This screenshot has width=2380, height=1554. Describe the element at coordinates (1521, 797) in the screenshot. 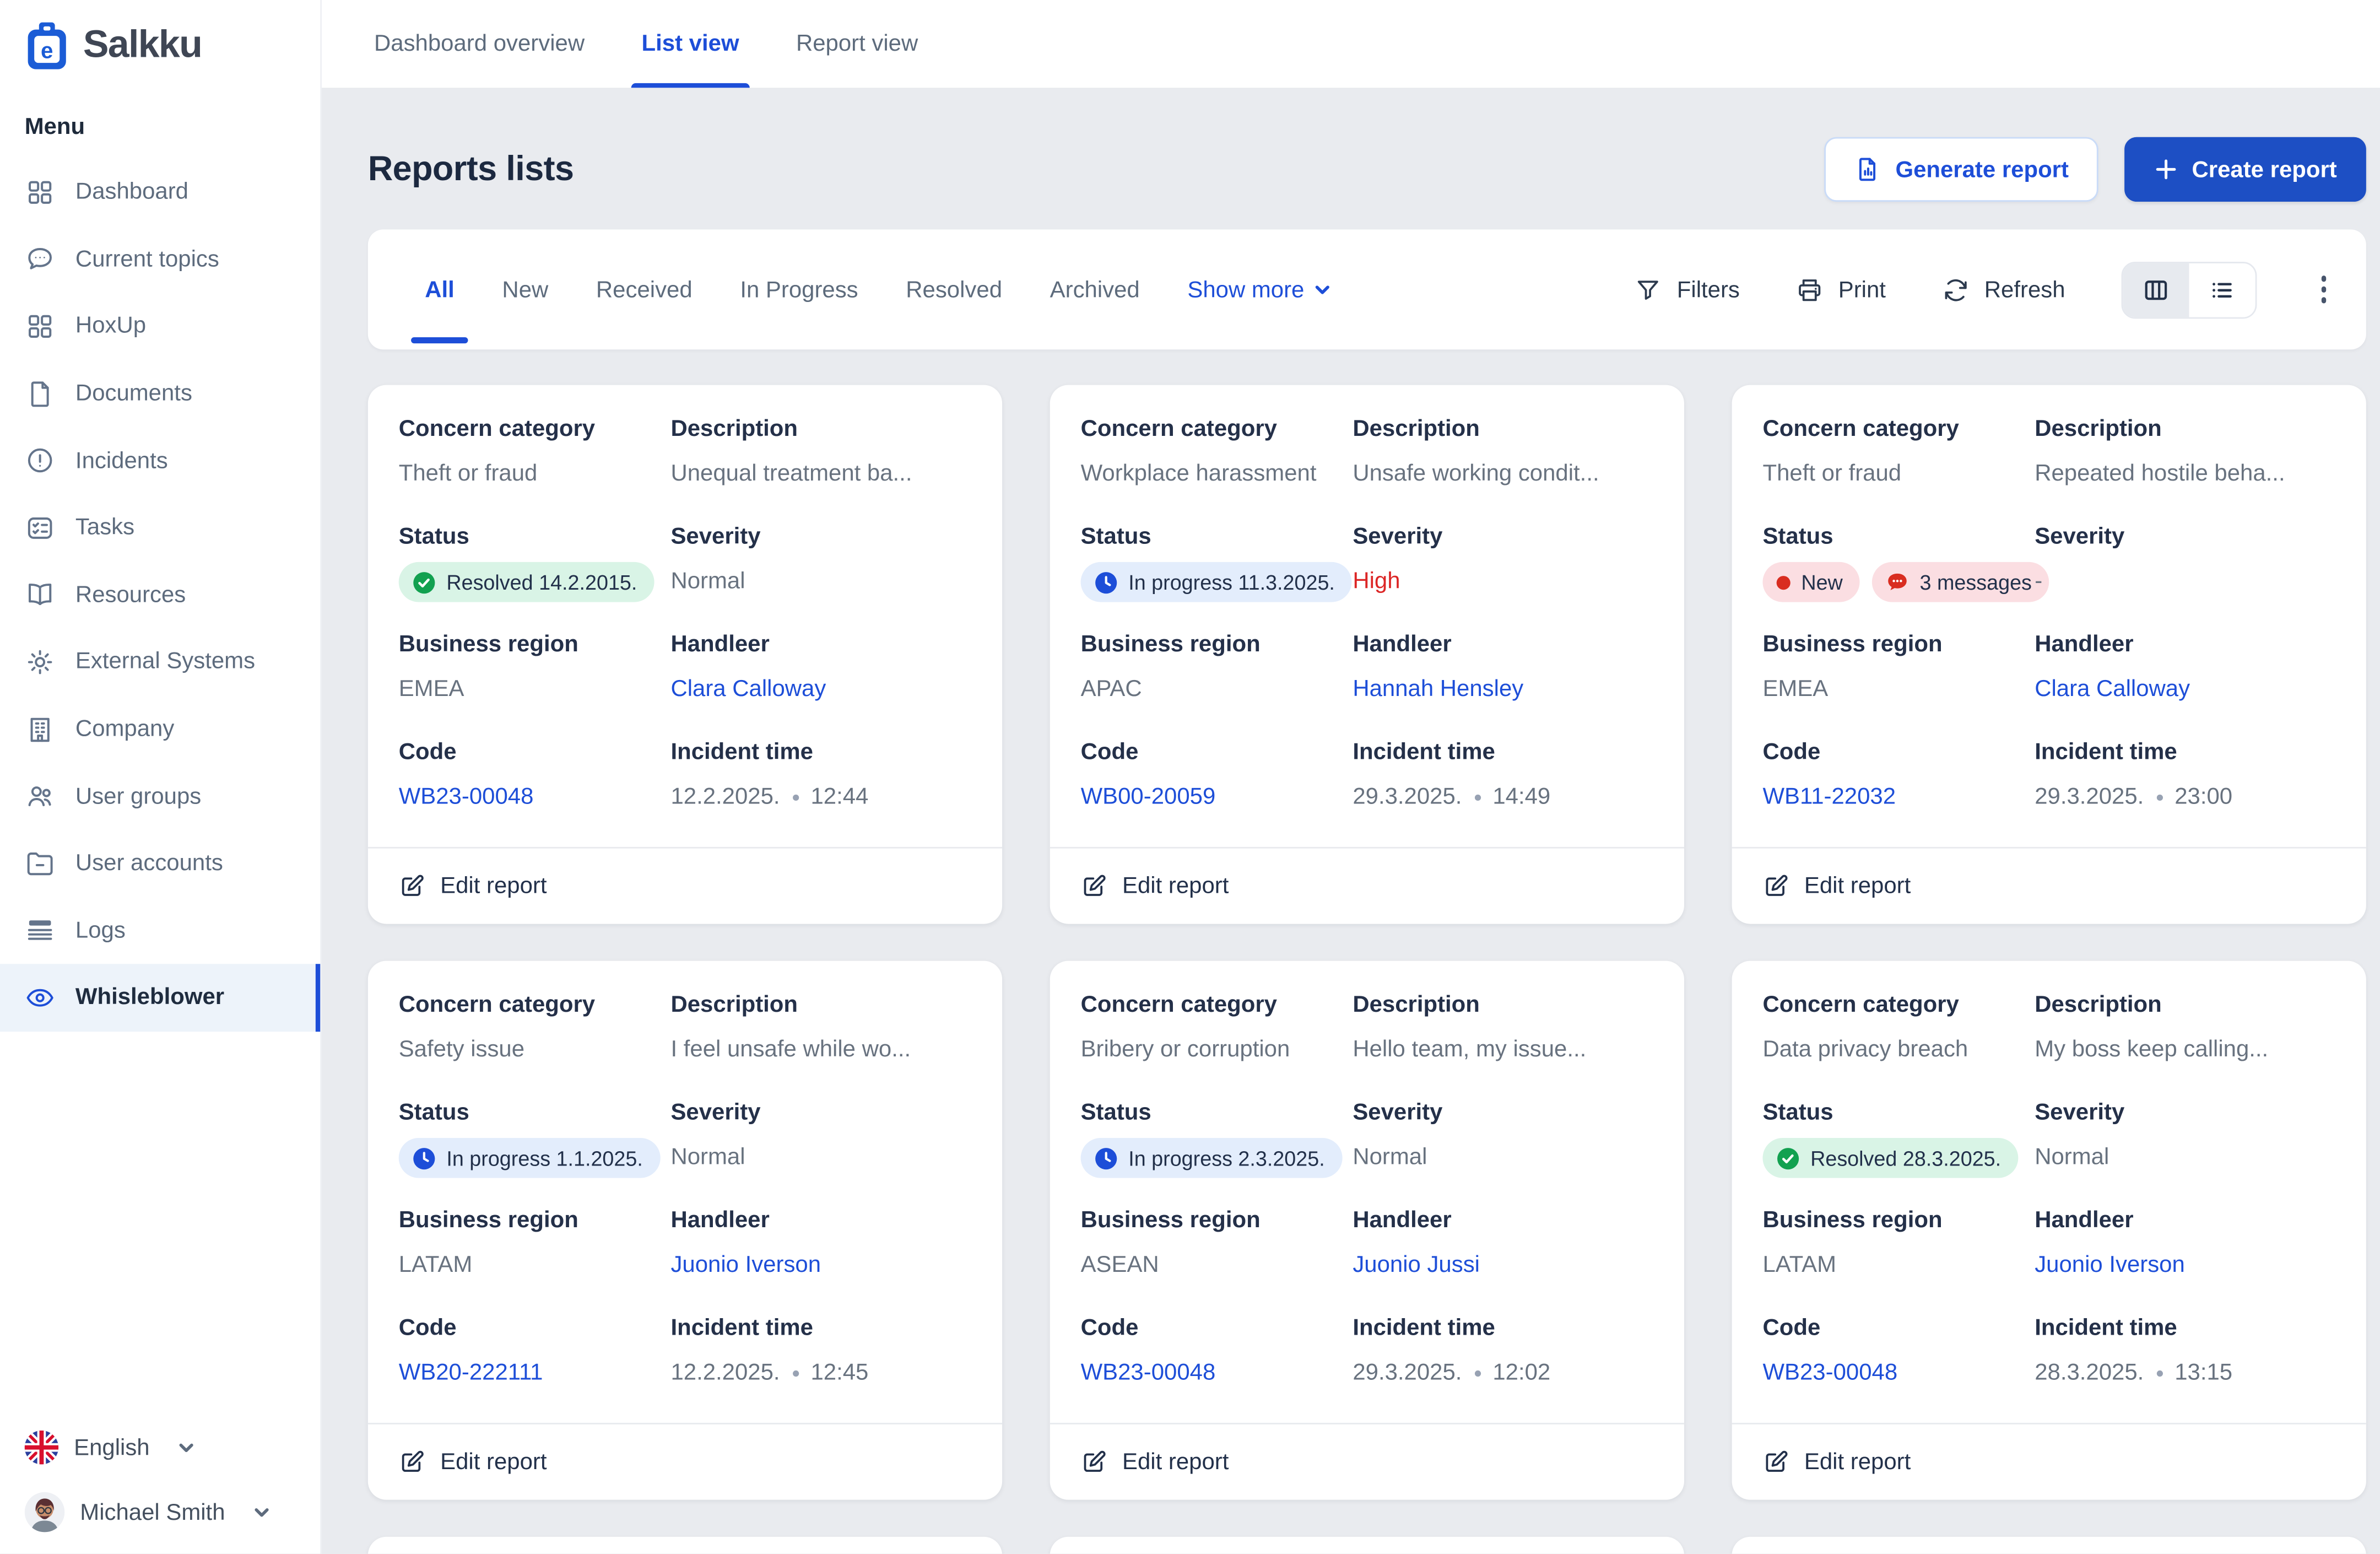

I see `incident-time: 14:49` at that location.